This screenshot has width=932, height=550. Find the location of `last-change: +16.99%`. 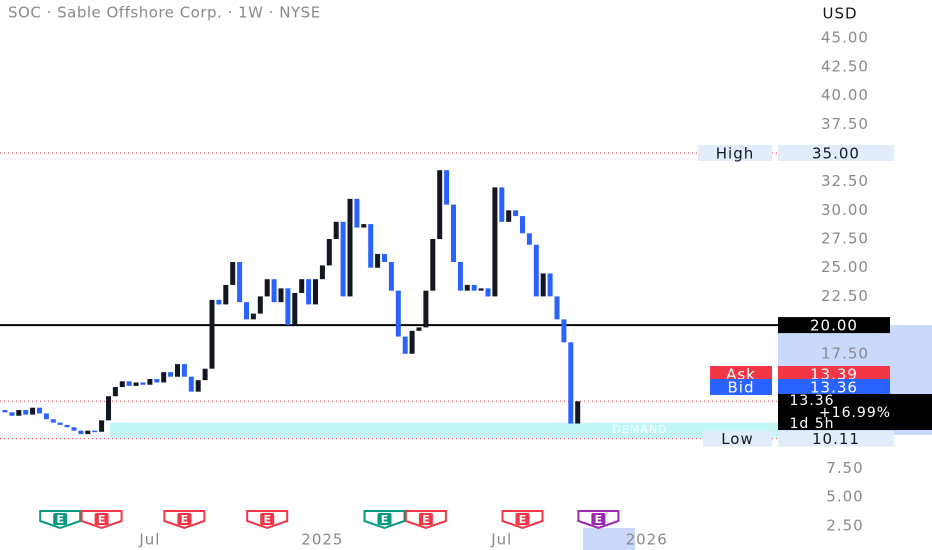

last-change: +16.99% is located at coordinates (855, 413).